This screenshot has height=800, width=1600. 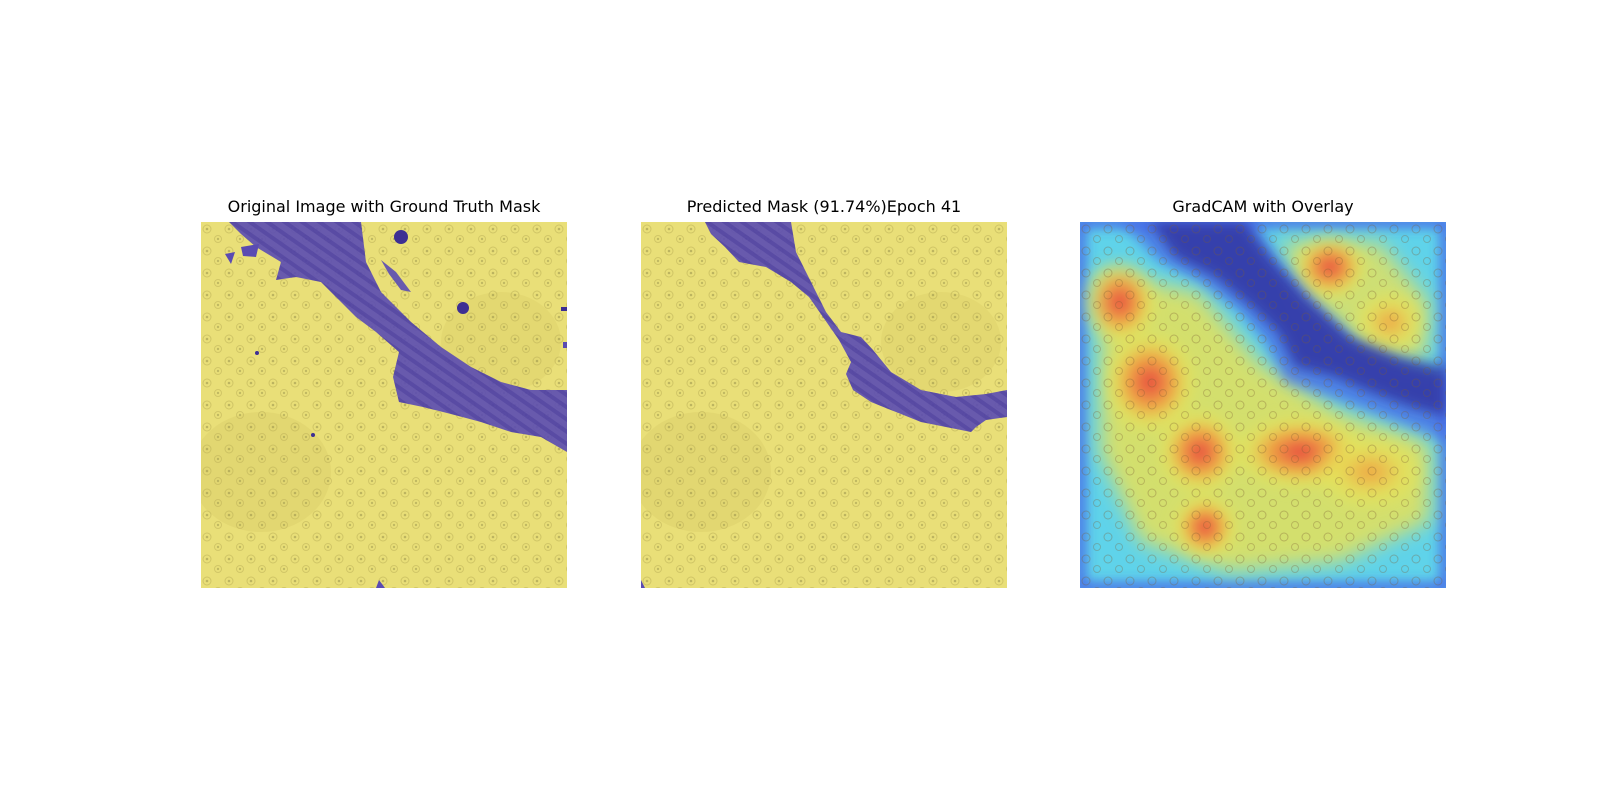 What do you see at coordinates (1263, 207) in the screenshot?
I see `gradcam-title: GradCAM with Overlay` at bounding box center [1263, 207].